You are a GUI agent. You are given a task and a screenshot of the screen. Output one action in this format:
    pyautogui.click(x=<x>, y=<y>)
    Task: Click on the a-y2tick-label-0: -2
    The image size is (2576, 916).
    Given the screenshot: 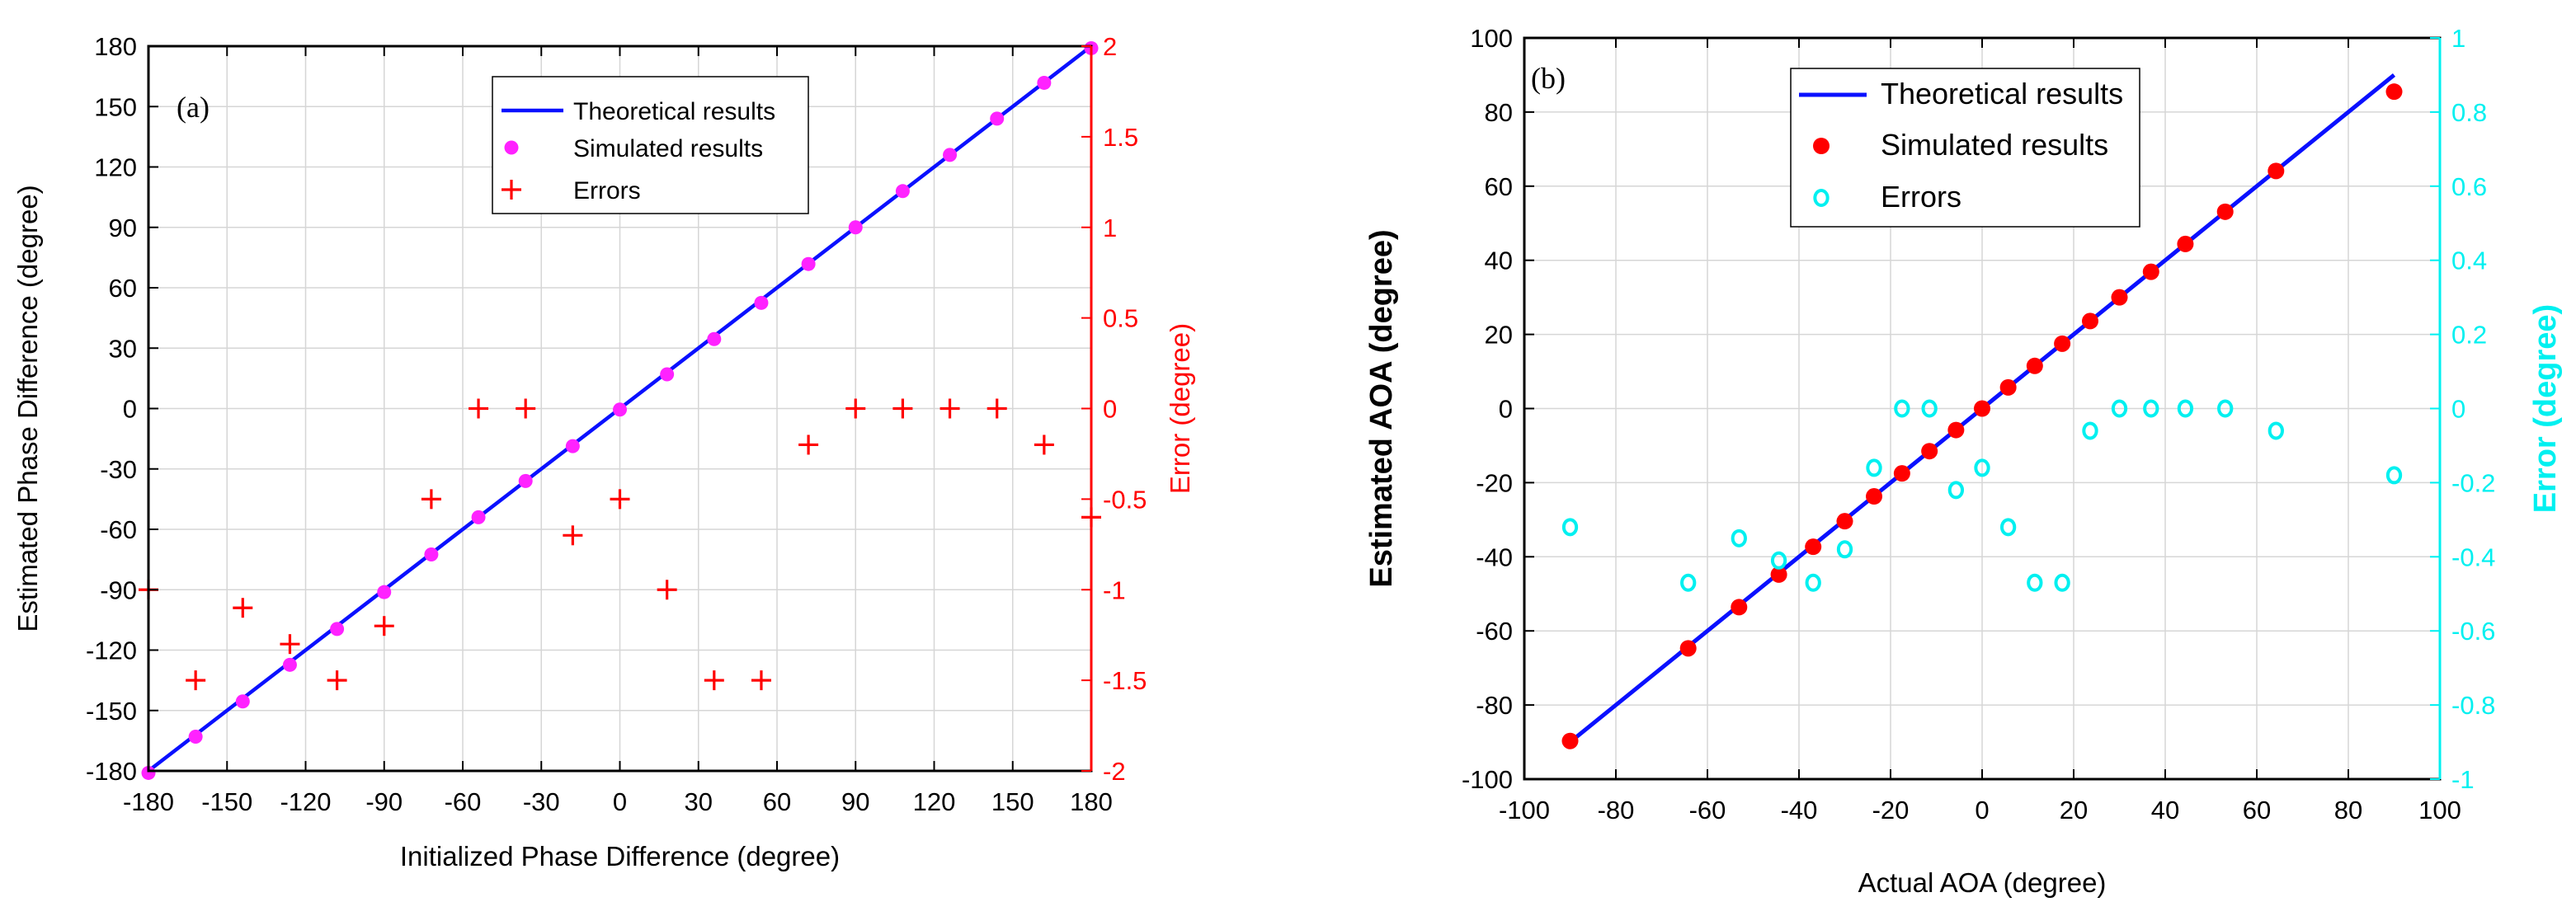 What is the action you would take?
    pyautogui.click(x=1114, y=771)
    